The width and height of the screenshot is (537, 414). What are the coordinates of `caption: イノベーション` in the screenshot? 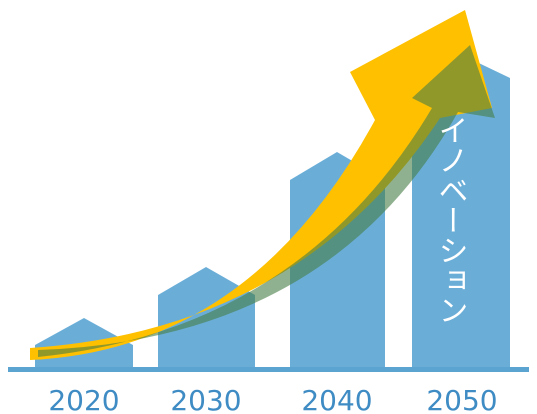 It's located at (450, 220).